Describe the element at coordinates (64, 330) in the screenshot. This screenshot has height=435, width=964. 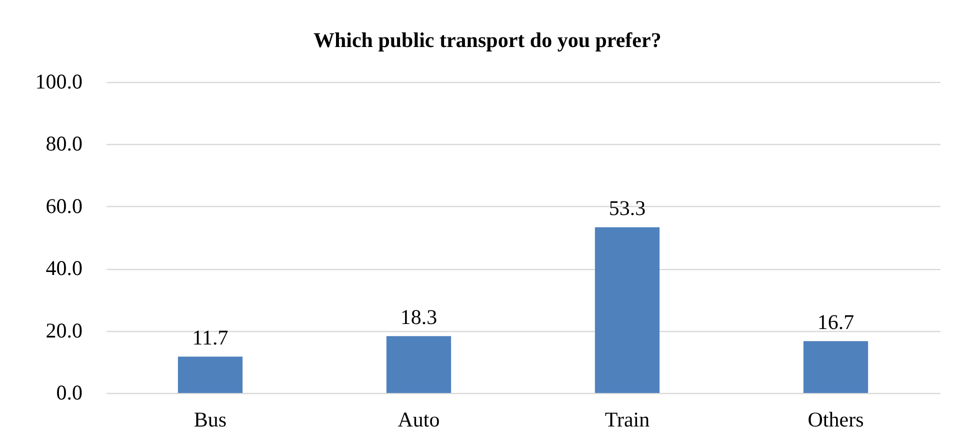
I see `y-tick-label: 20.0` at that location.